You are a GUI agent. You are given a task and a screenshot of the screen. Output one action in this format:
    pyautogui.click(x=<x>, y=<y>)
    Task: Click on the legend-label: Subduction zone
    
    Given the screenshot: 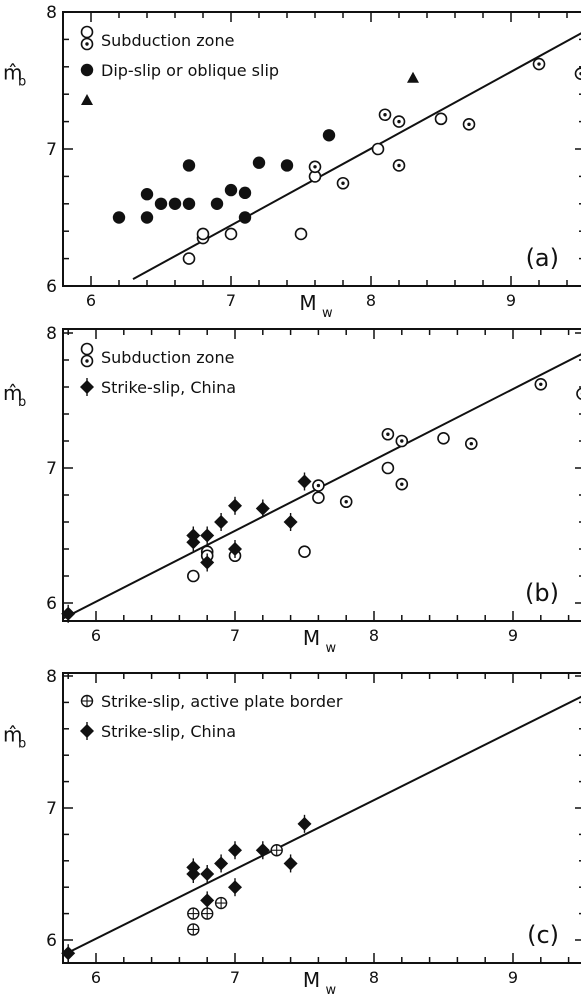 What is the action you would take?
    pyautogui.click(x=167, y=40)
    